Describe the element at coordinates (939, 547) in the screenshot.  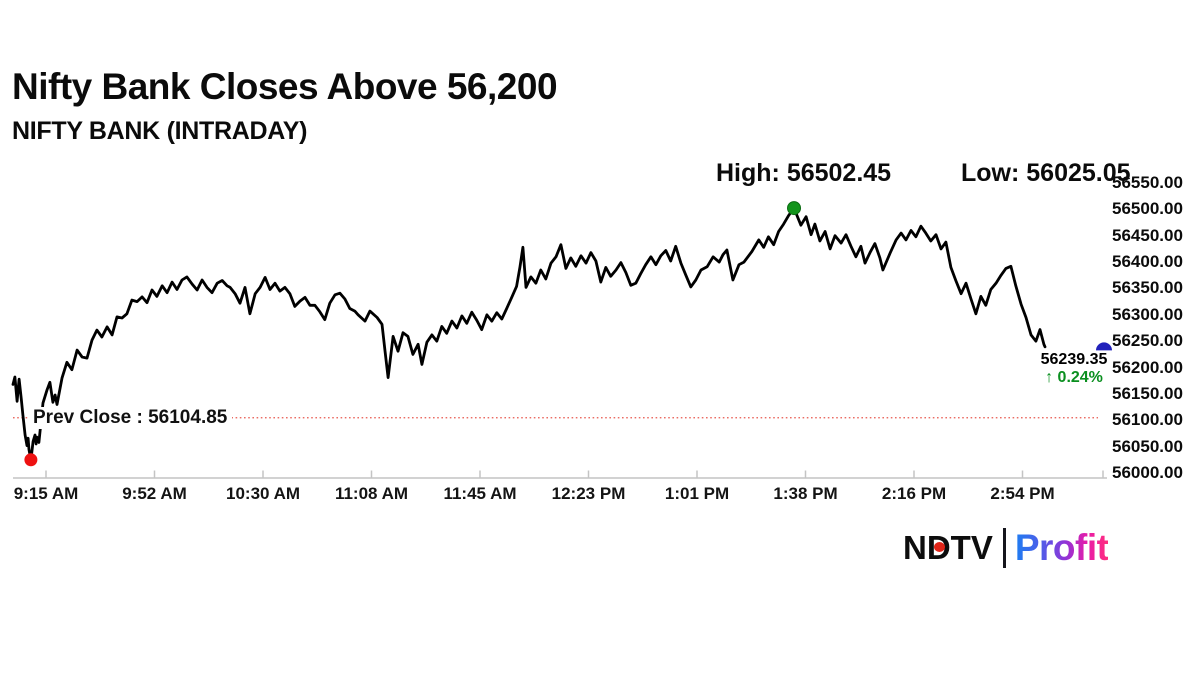
I see `ndtv-red-dot-icon` at that location.